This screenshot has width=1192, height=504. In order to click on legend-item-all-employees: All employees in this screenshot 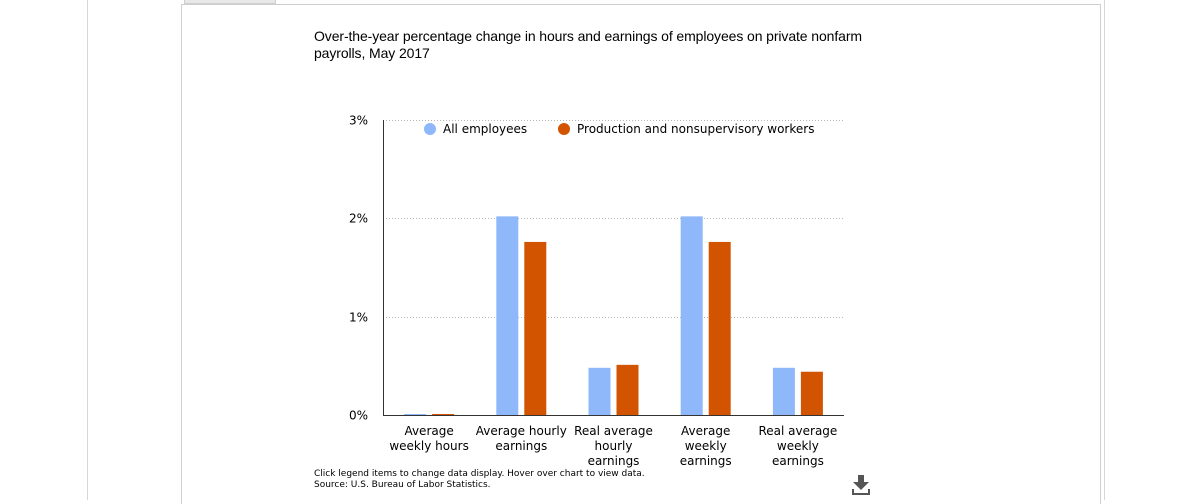, I will do `click(475, 129)`.